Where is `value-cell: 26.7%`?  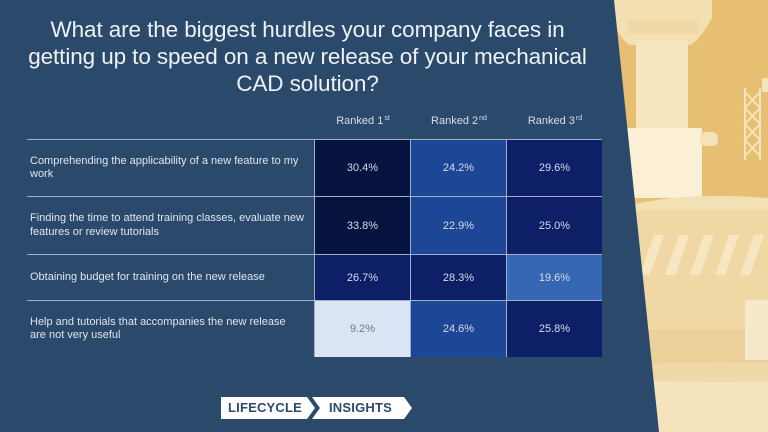 value-cell: 26.7% is located at coordinates (362, 277).